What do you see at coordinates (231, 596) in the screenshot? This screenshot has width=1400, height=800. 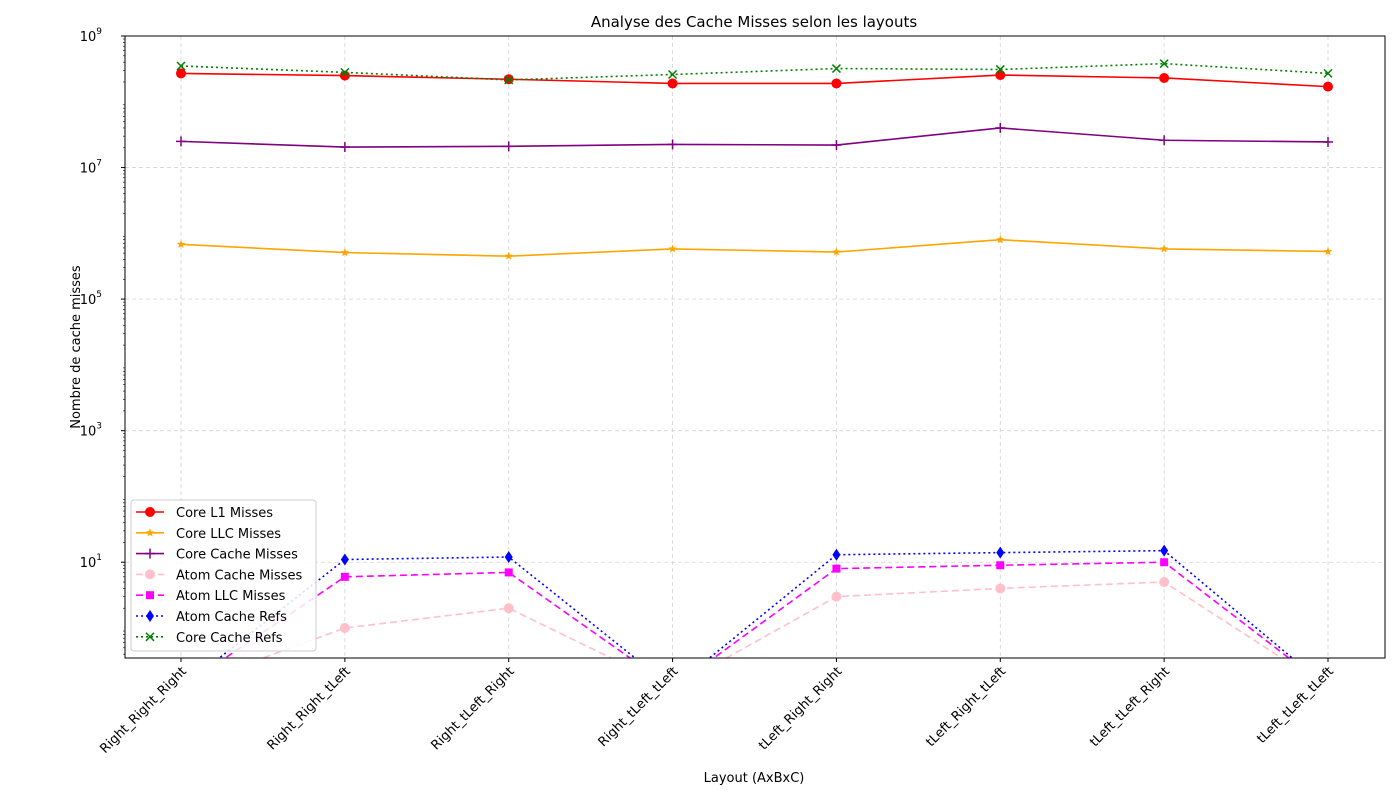 I see `legend-label: Atom LLC Misses` at bounding box center [231, 596].